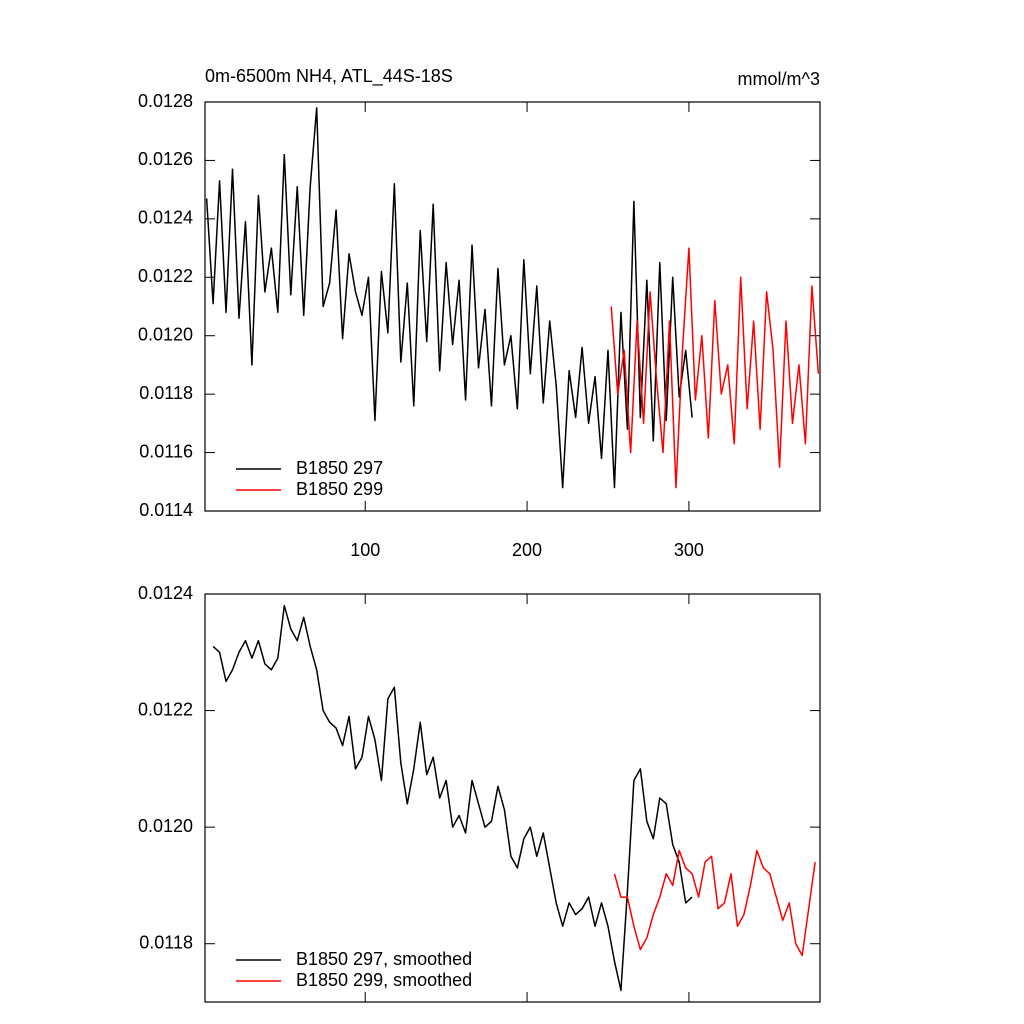  I want to click on y-tick-label: 0.0126, so click(165, 159).